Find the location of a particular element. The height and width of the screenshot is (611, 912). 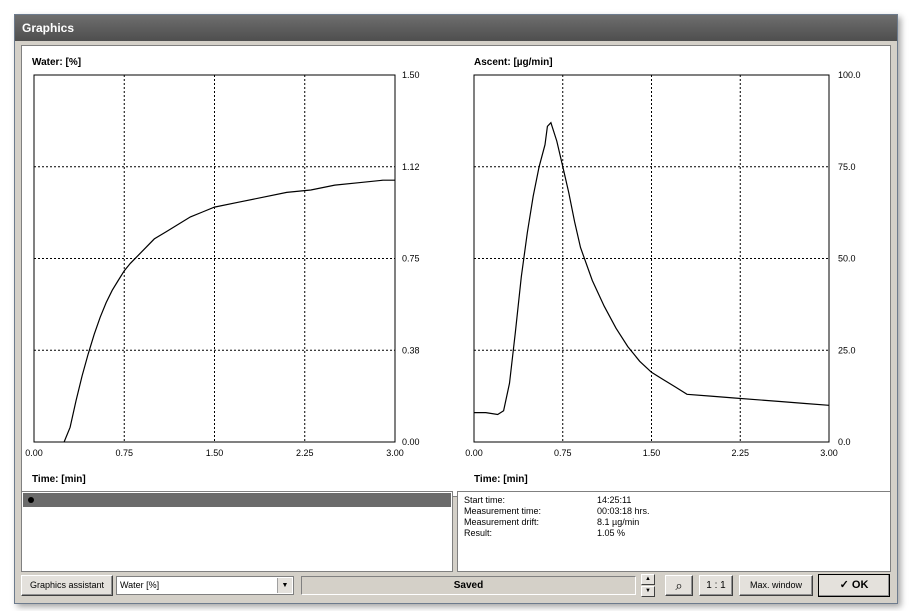

info-value: 14:25:11 is located at coordinates (614, 500).